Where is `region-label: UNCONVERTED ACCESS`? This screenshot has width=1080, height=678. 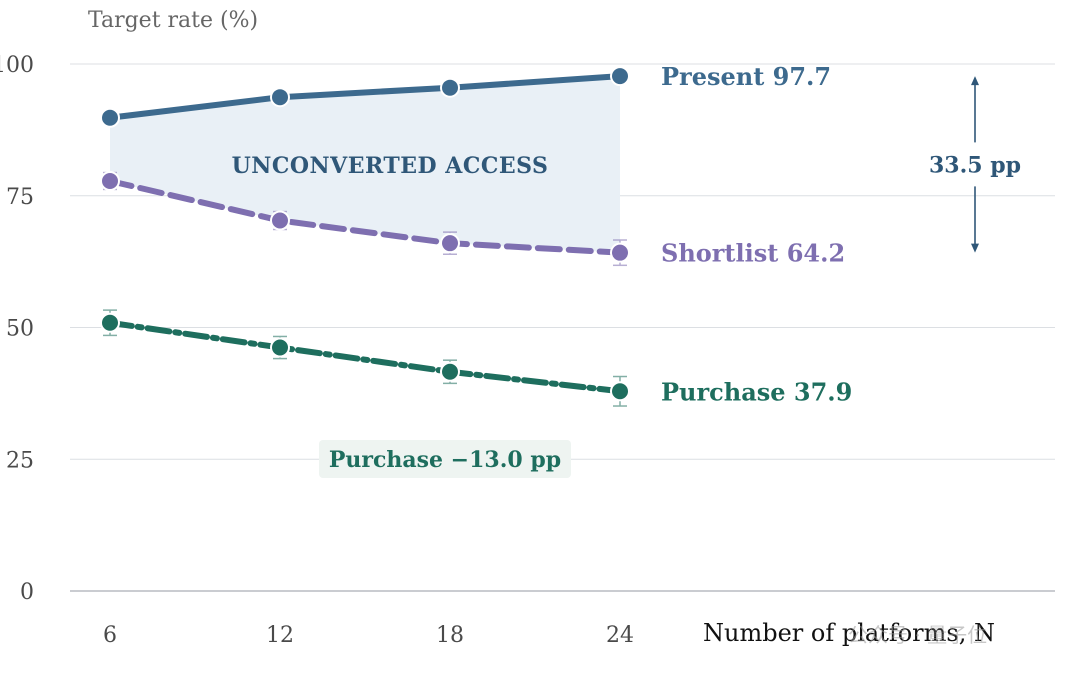
region-label: UNCONVERTED ACCESS is located at coordinates (390, 166).